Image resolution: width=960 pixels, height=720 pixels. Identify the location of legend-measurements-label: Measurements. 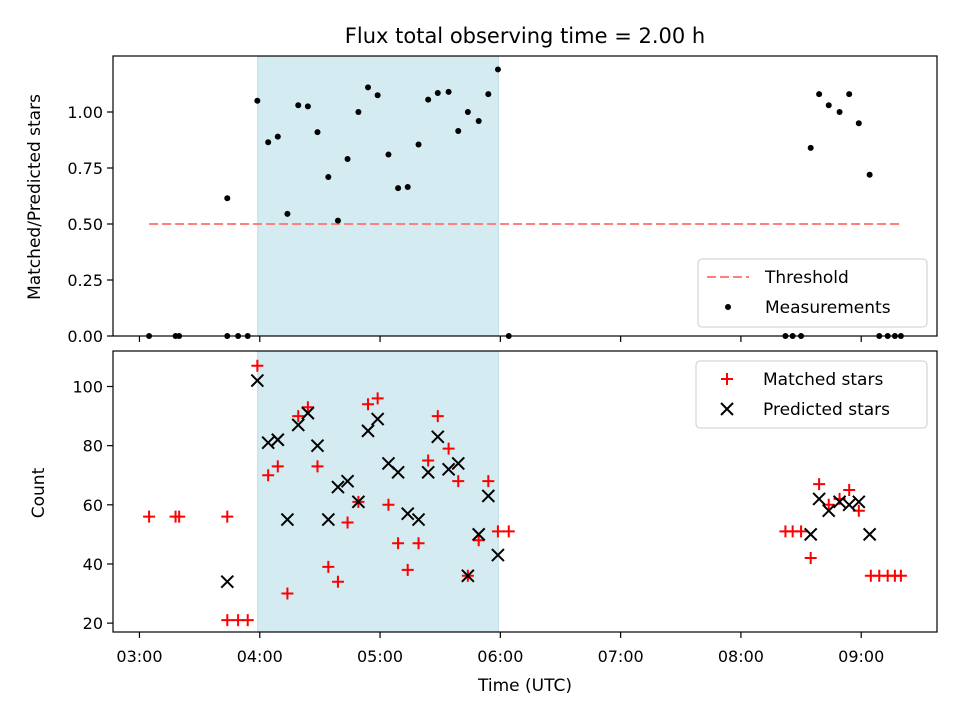
(828, 308).